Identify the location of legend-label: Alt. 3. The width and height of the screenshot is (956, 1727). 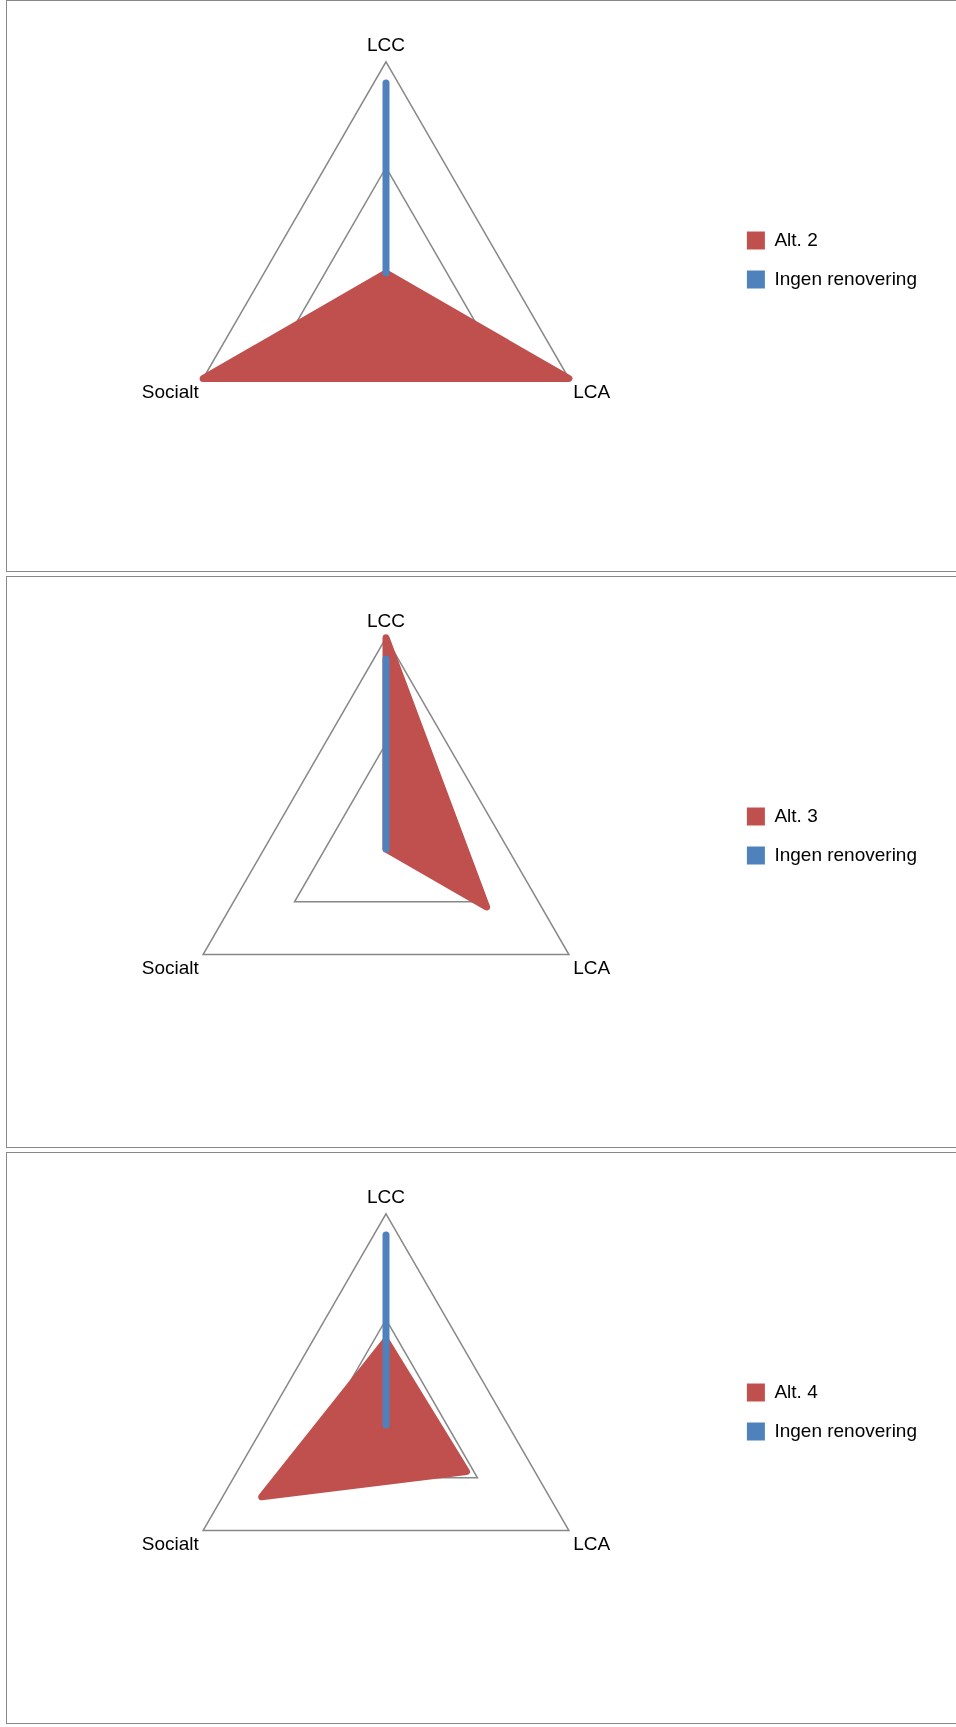
(796, 815).